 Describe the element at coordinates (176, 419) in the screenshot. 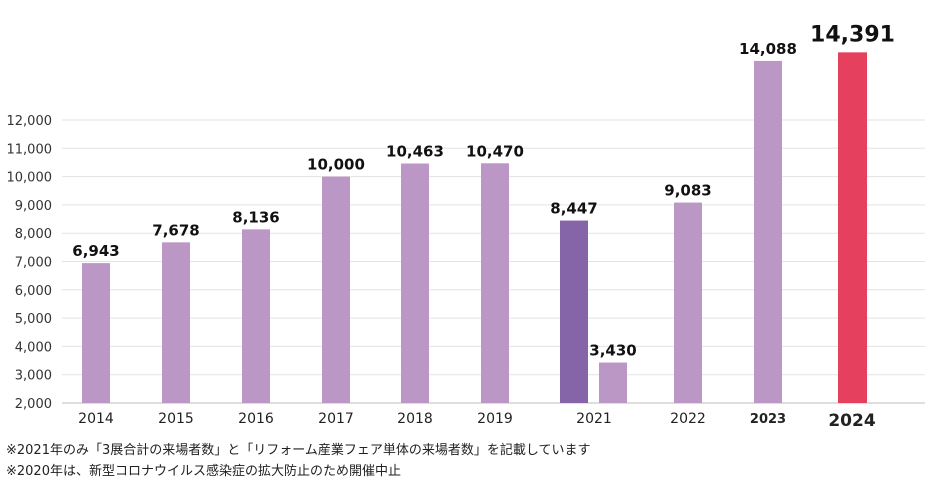

I see `x-tick-label: 2015` at that location.